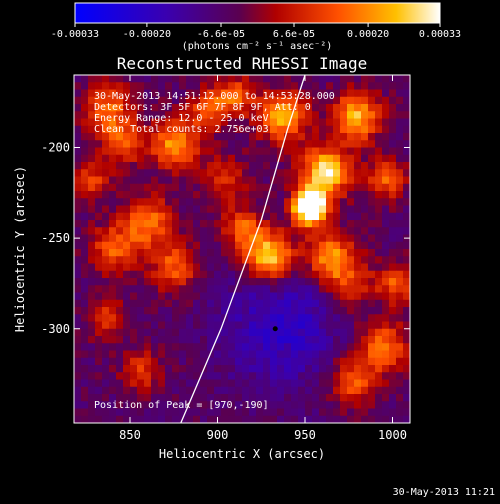 The width and height of the screenshot is (500, 504). Describe the element at coordinates (181, 405) in the screenshot. I see `annotation-peak-position: Position of Peak = [970,-190]` at that location.